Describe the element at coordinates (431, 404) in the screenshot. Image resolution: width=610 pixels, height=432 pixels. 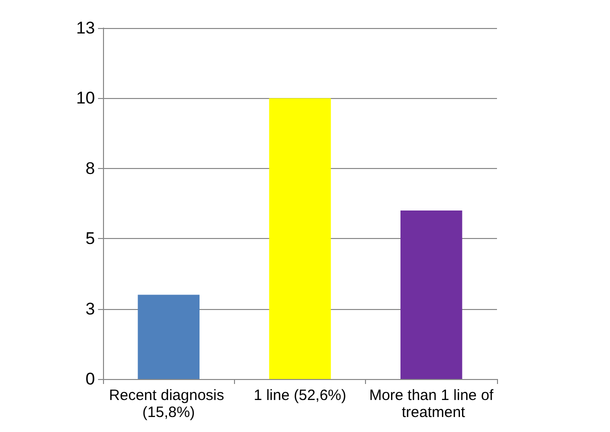
I see `x-tick-label: More than 1 line of treatment` at that location.